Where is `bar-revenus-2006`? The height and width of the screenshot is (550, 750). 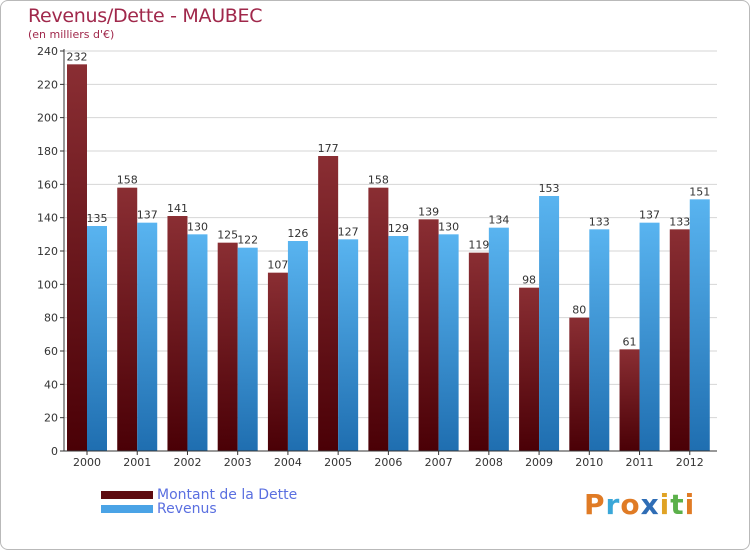 bar-revenus-2006 is located at coordinates (398, 343).